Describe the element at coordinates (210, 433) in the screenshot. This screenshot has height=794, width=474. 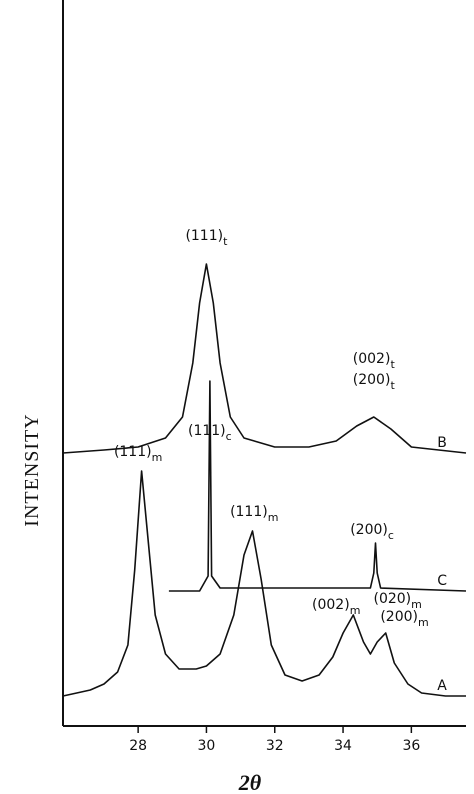
I see `peak-label: (111)c` at that location.